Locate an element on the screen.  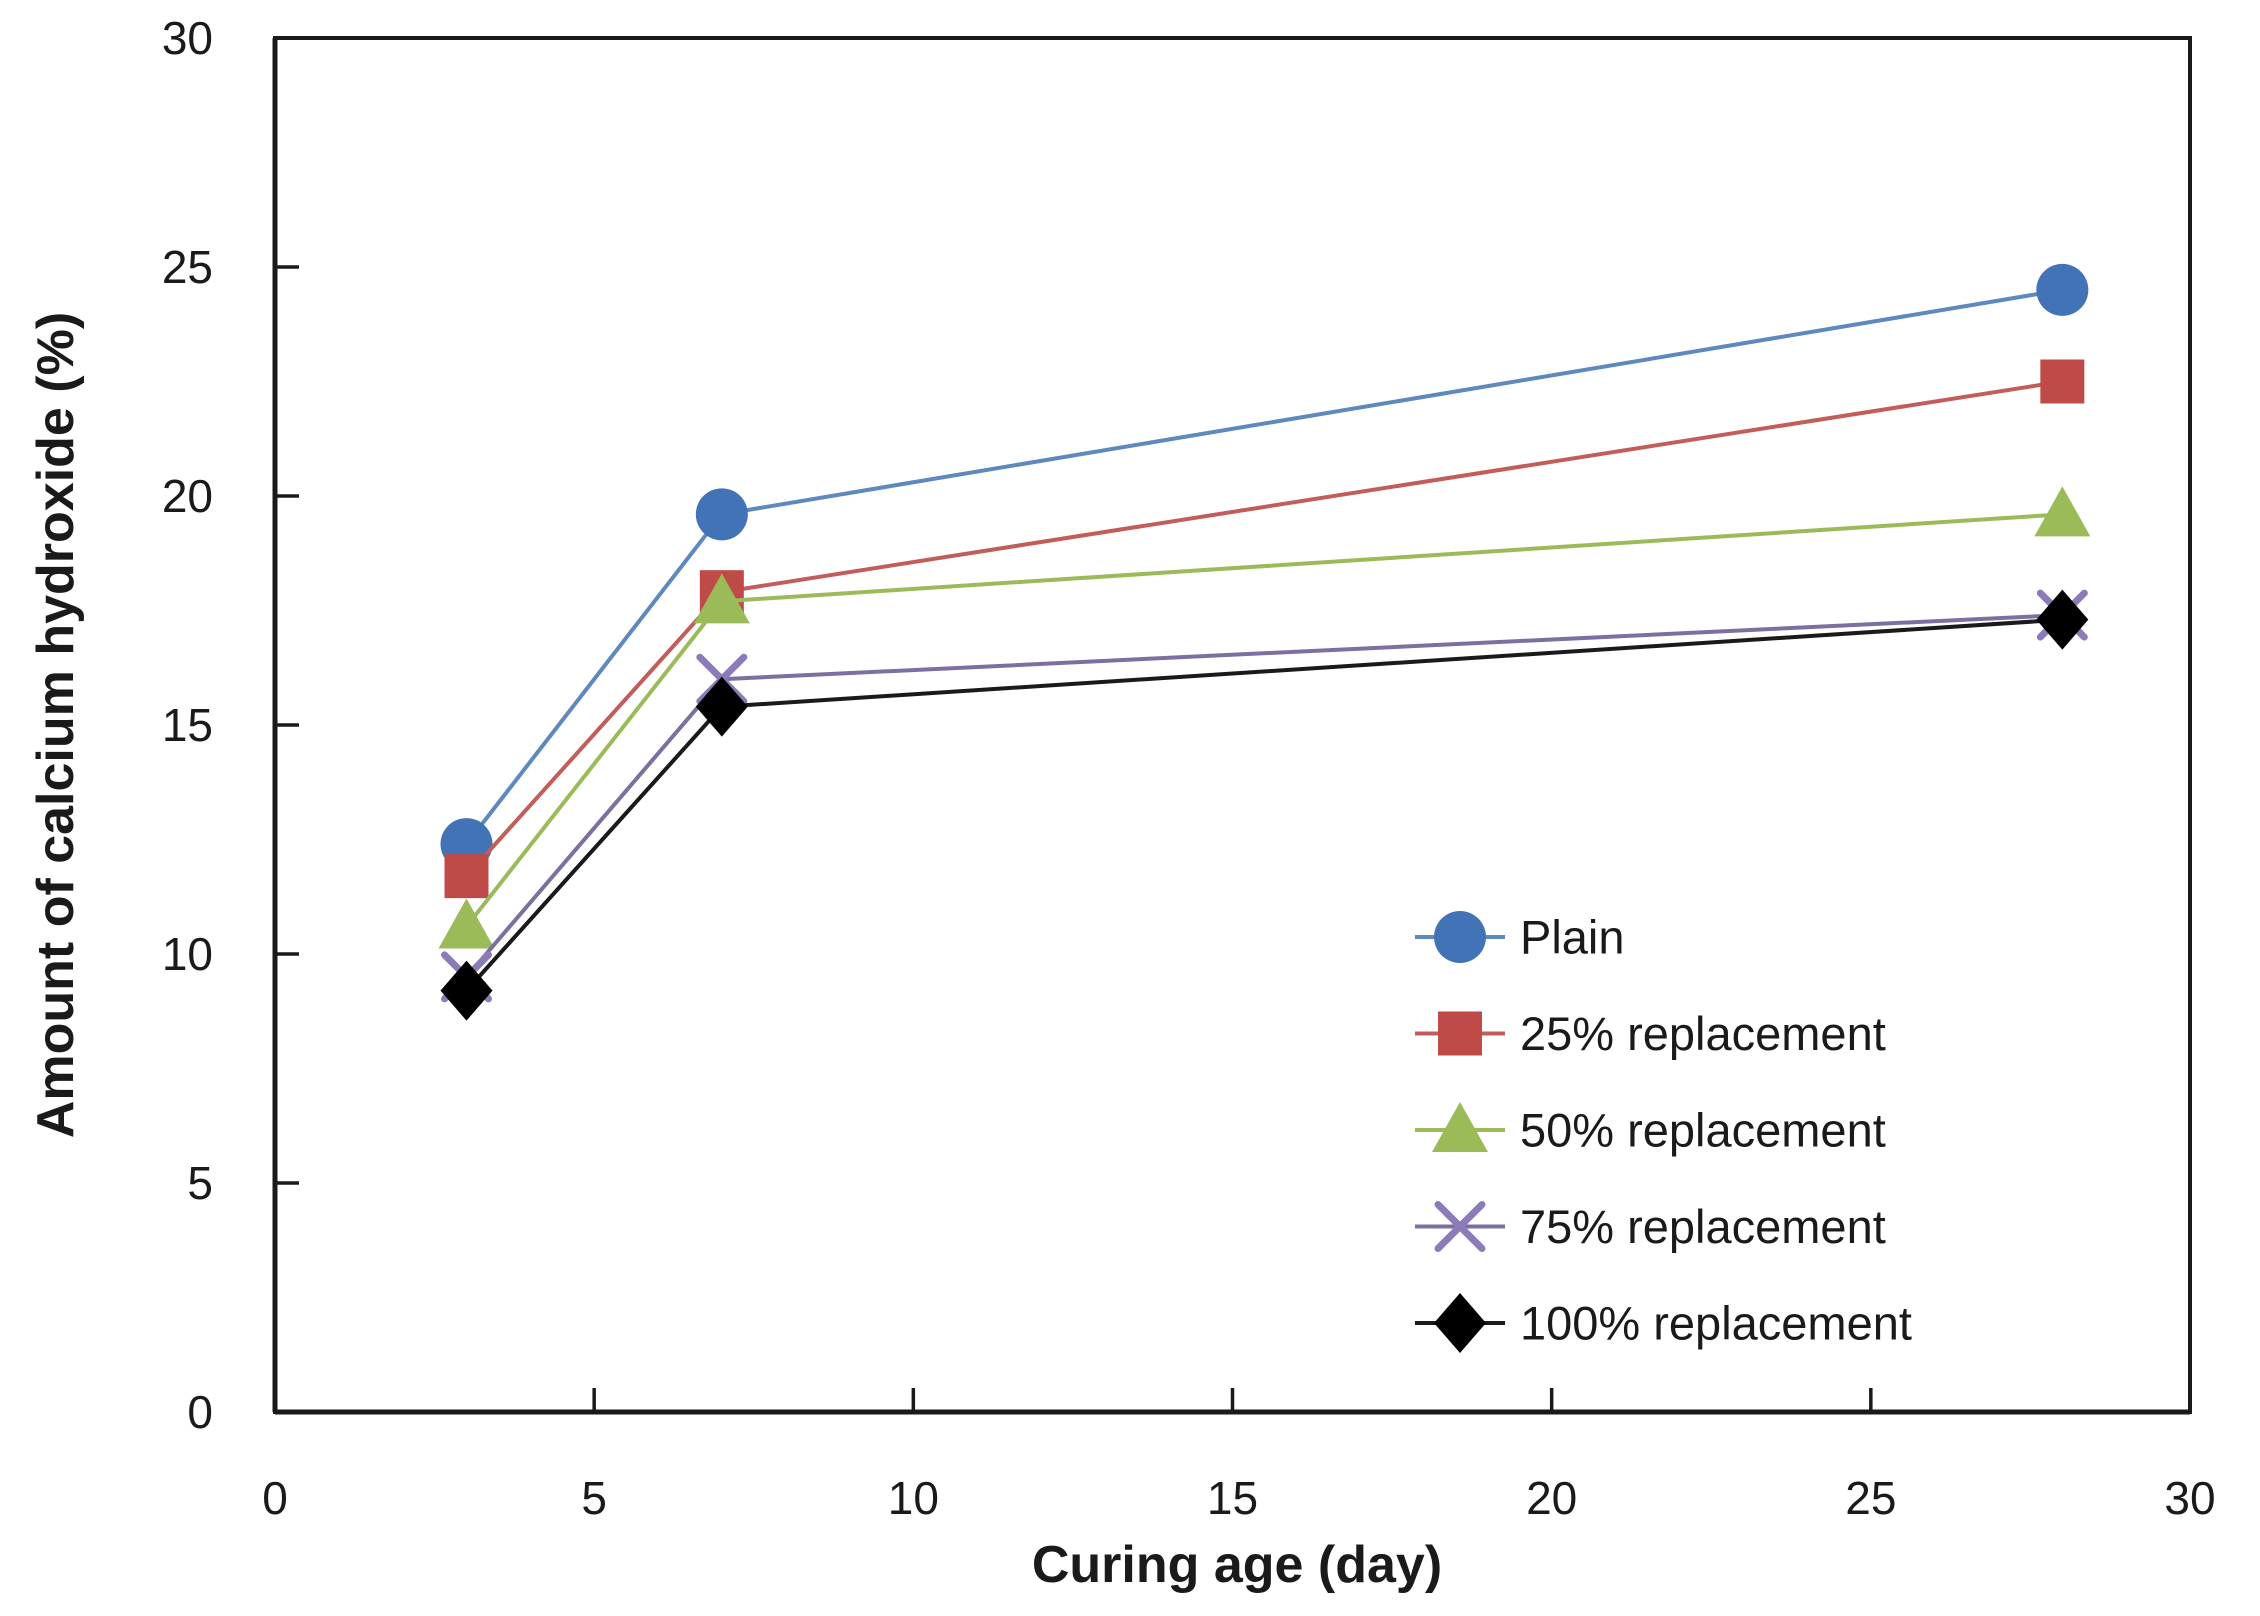
y-axis-title: Amount of calcium hydroxide (%) is located at coordinates (56, 725).